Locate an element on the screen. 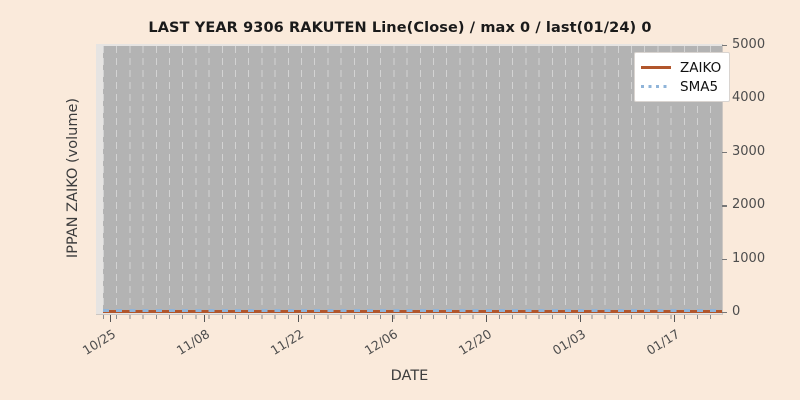 This screenshot has height=400, width=800. y-tick-label: 4000 is located at coordinates (749, 98).